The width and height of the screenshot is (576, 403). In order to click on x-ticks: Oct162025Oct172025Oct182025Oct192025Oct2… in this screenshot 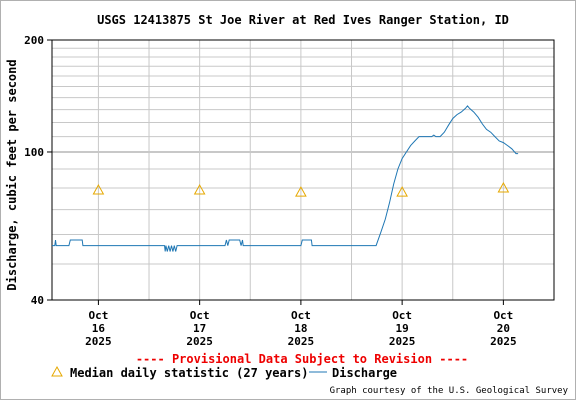, I will do `click(301, 324)`.